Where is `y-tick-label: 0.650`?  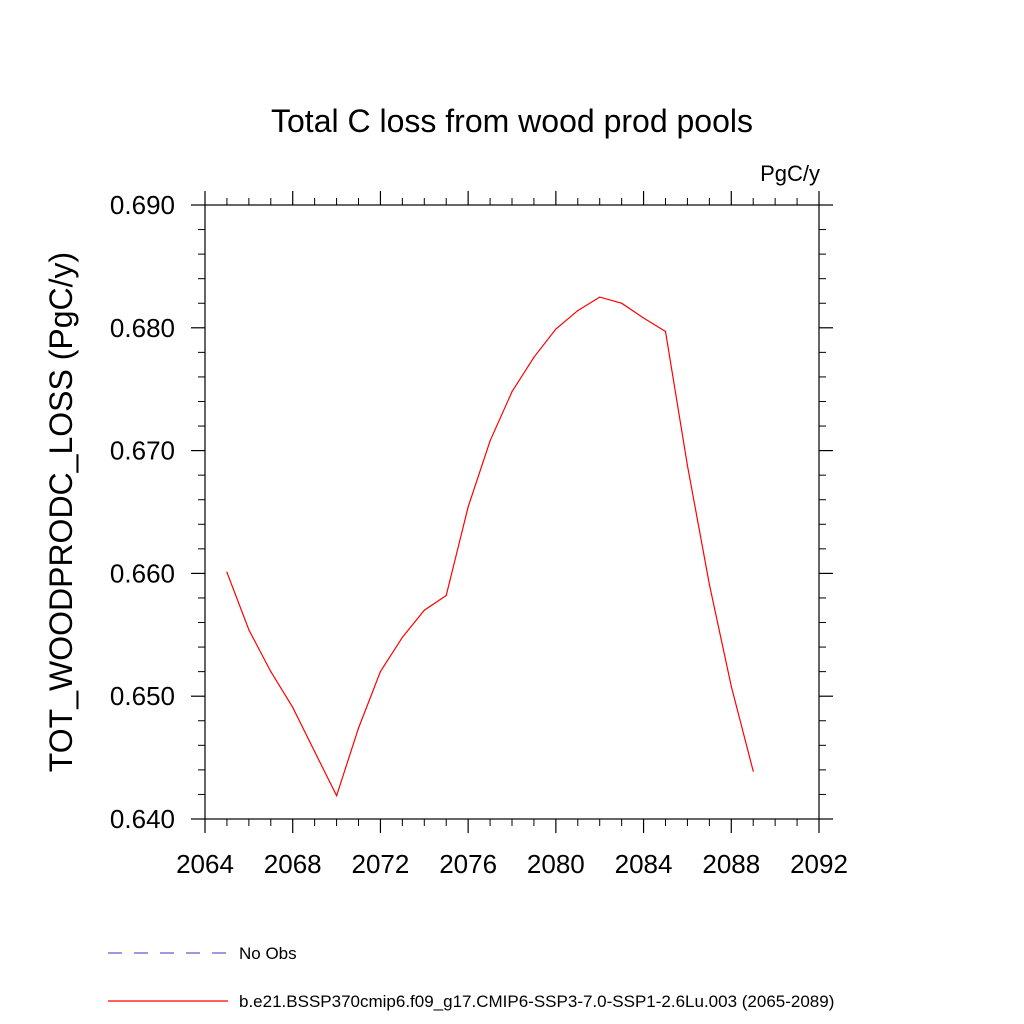 y-tick-label: 0.650 is located at coordinates (142, 696).